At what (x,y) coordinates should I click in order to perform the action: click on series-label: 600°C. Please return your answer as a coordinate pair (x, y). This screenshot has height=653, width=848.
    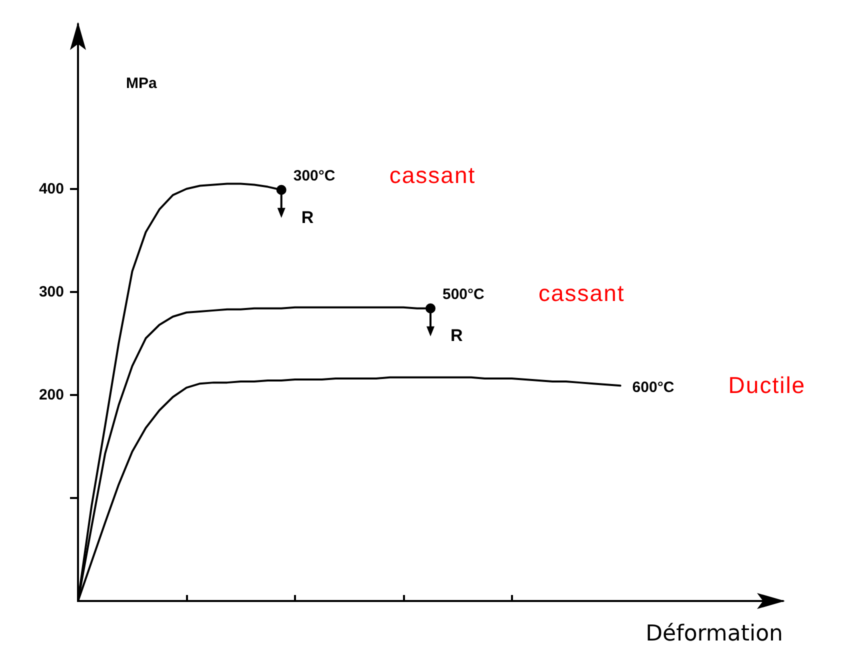
    Looking at the image, I should click on (653, 387).